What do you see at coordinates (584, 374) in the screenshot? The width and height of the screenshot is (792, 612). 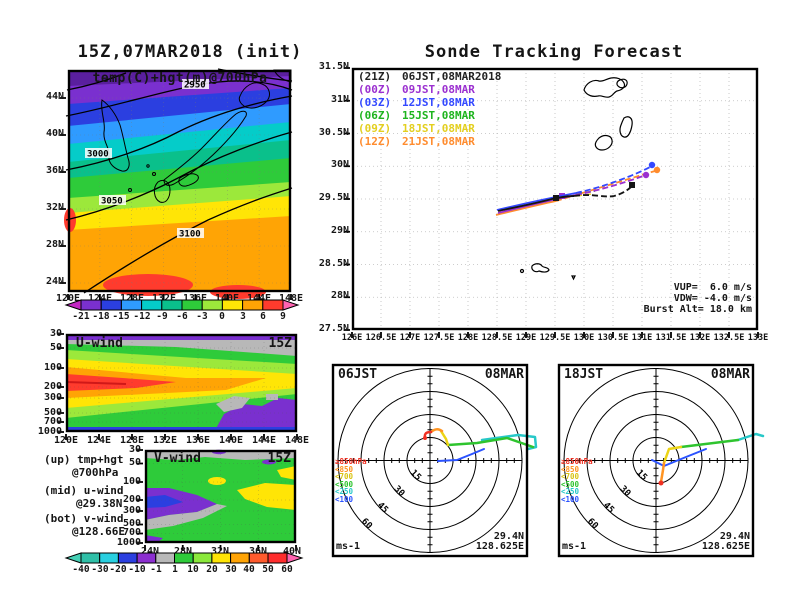 I see `hodo2-time: 18JST` at bounding box center [584, 374].